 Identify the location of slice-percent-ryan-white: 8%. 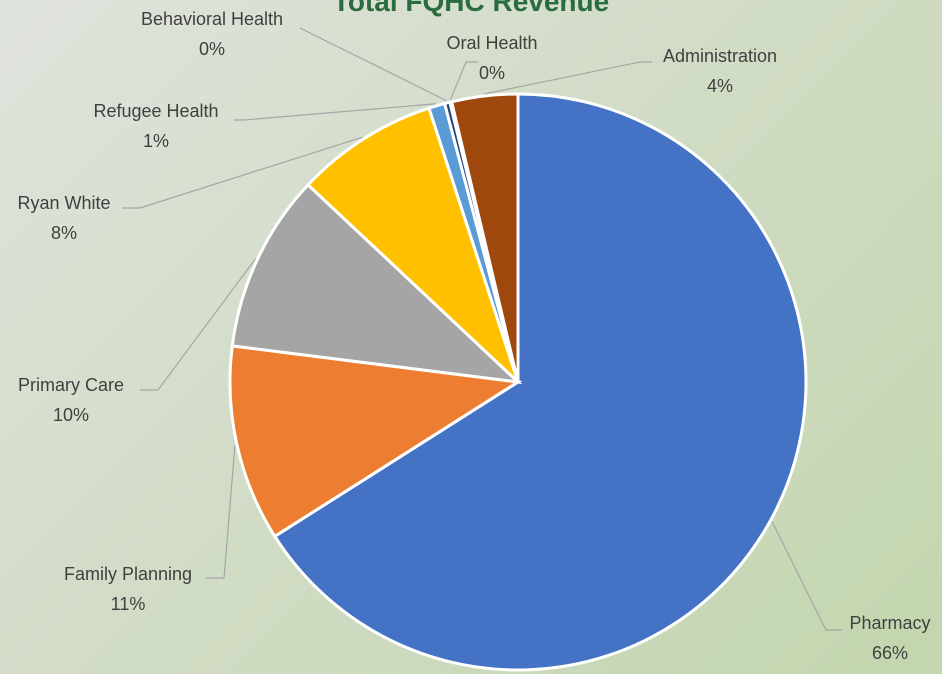
(64, 233).